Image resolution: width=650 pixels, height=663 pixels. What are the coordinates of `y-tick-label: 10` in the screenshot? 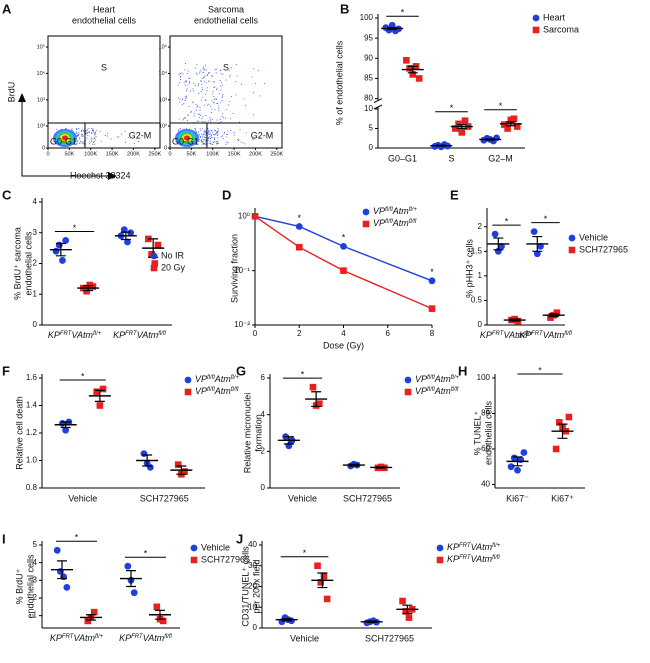 It's located at (368, 108).